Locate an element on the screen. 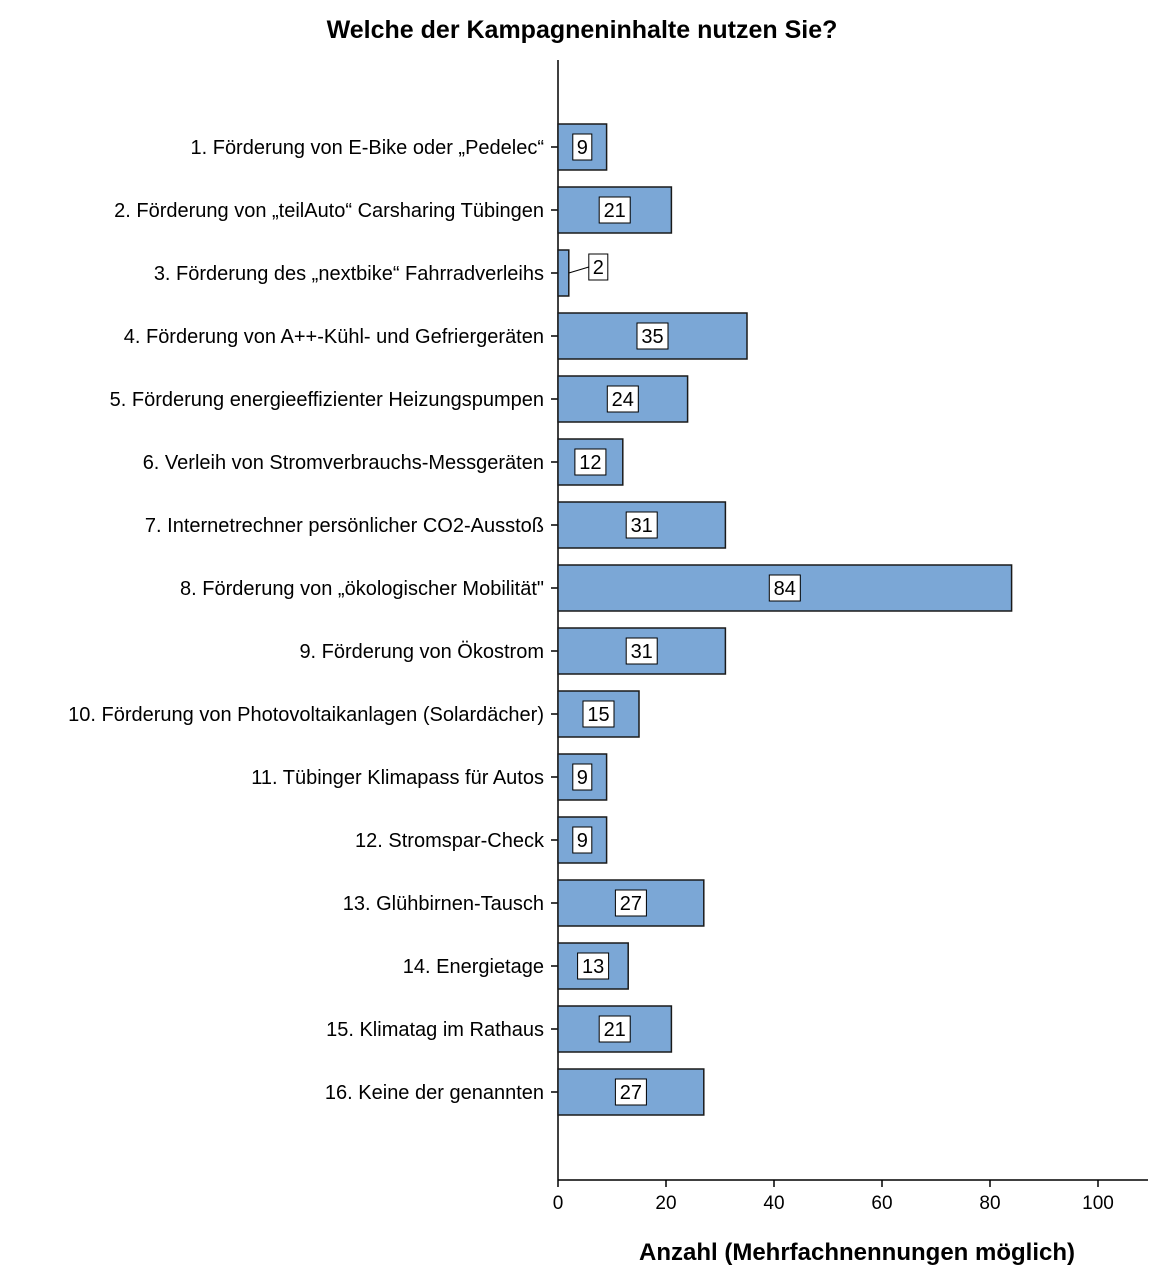  category-label: 1. Förderung von E-Bike oder „Pedelec“ is located at coordinates (367, 148).